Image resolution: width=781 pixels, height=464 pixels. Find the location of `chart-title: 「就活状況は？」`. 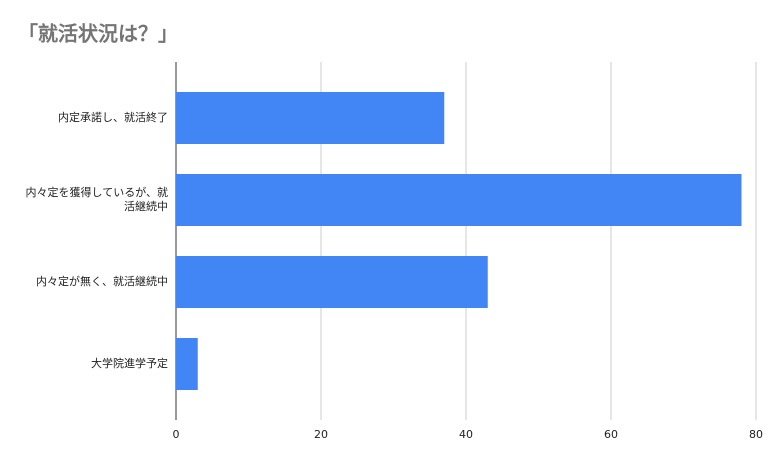

chart-title: 「就活状況は？」 is located at coordinates (98, 34).